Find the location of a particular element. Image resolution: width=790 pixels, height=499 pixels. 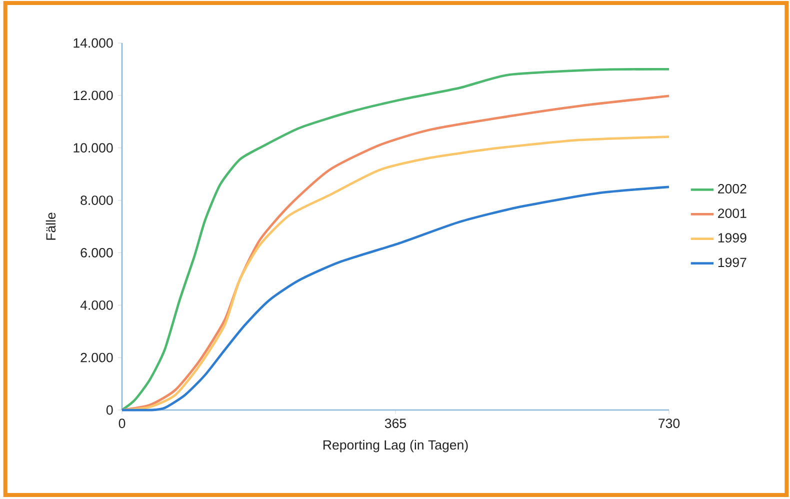

x-tick-label: 0 is located at coordinates (122, 423).